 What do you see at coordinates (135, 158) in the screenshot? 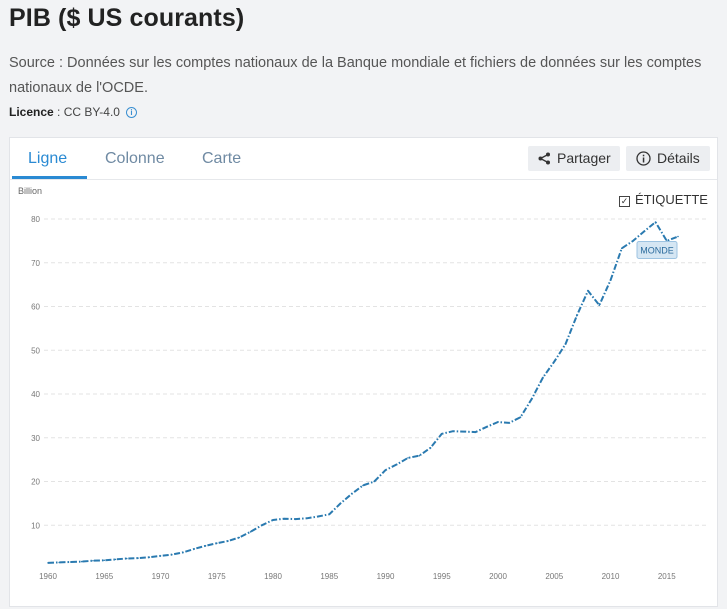
I see `tab-colonne: Colonne` at bounding box center [135, 158].